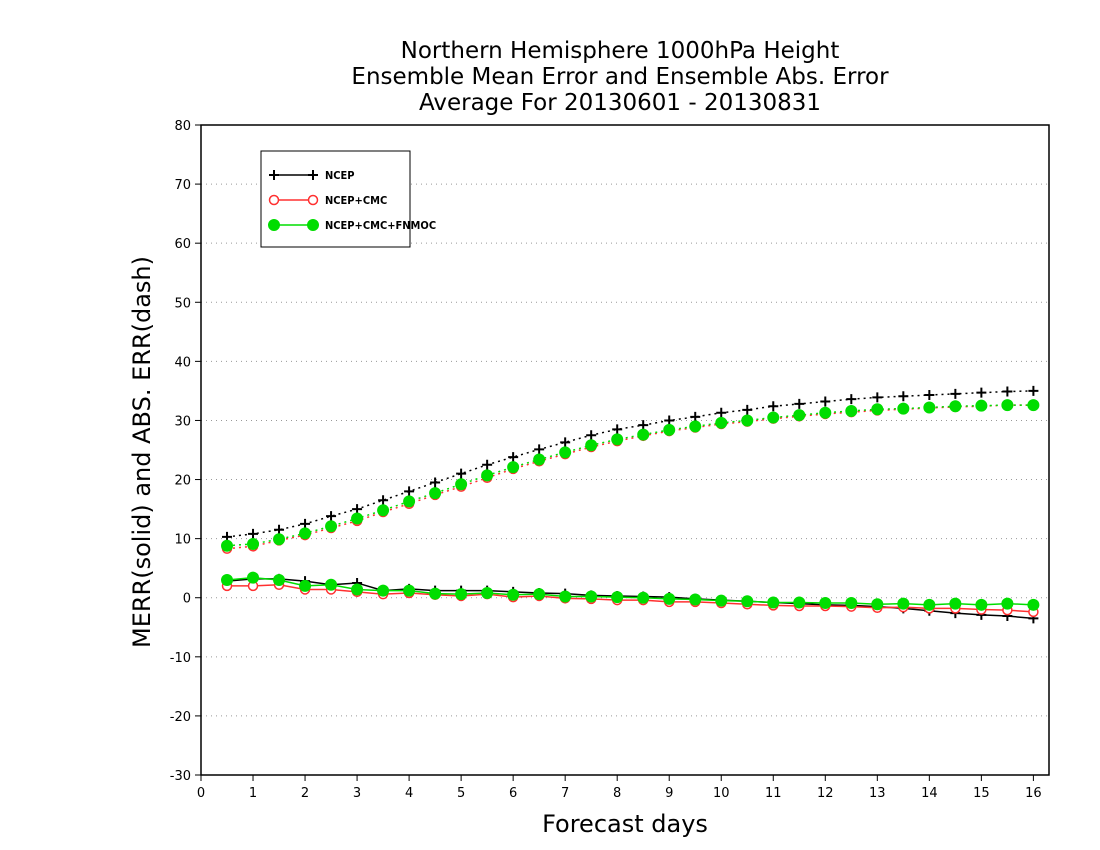 This screenshot has width=1100, height=850. Describe the element at coordinates (182, 185) in the screenshot. I see `y-tick-label: 70` at that location.